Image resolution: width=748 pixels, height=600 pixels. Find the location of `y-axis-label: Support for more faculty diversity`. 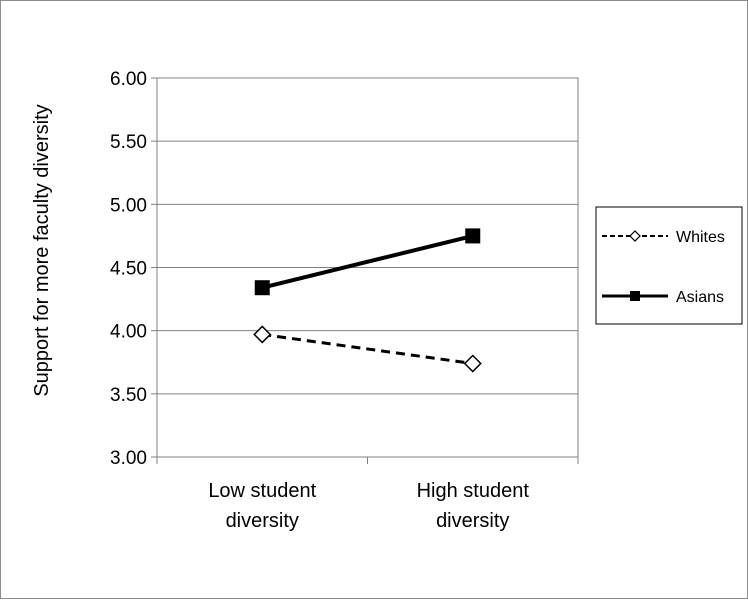

y-axis-label: Support for more faculty diversity is located at coordinates (42, 250).